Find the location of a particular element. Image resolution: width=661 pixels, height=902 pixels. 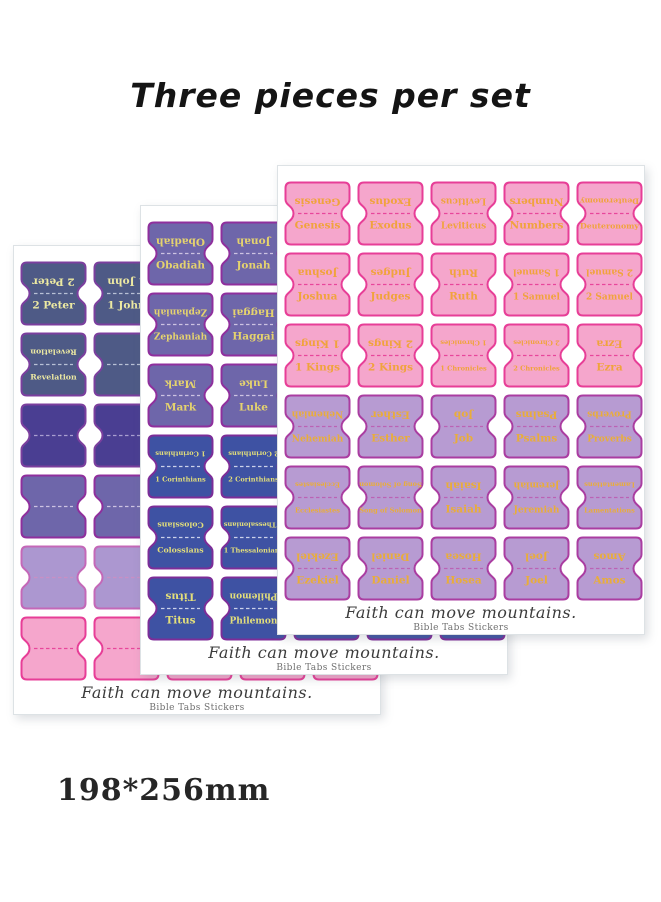

svg-text: Amos is located at coordinates (608, 581).